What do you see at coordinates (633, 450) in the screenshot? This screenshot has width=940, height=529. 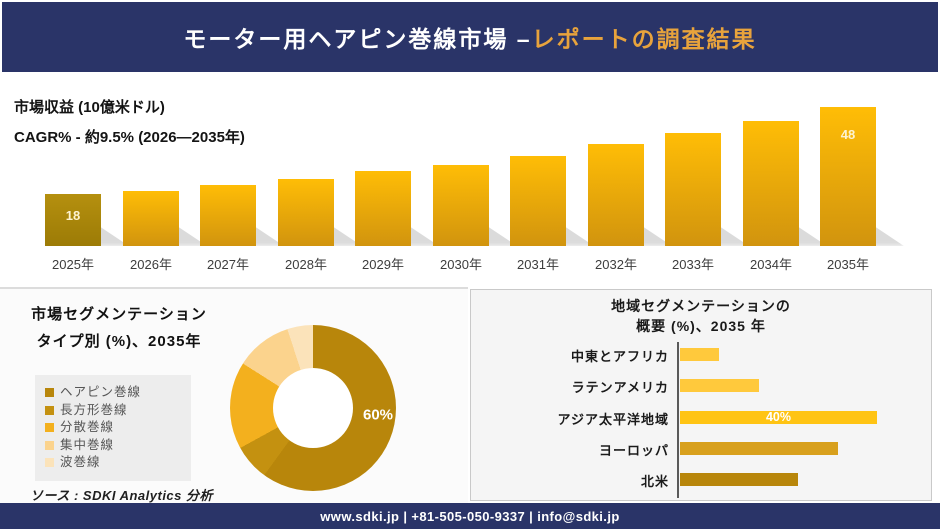 I see `region-category-label: ヨーロッパ` at bounding box center [633, 450].